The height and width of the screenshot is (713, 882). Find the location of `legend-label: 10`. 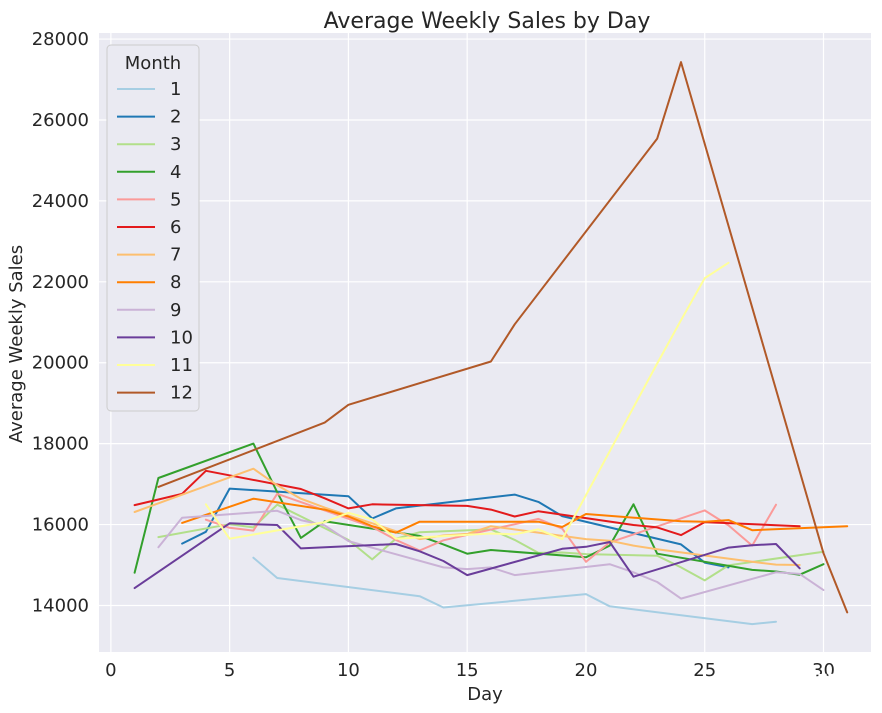

legend-label: 10 is located at coordinates (181, 337).